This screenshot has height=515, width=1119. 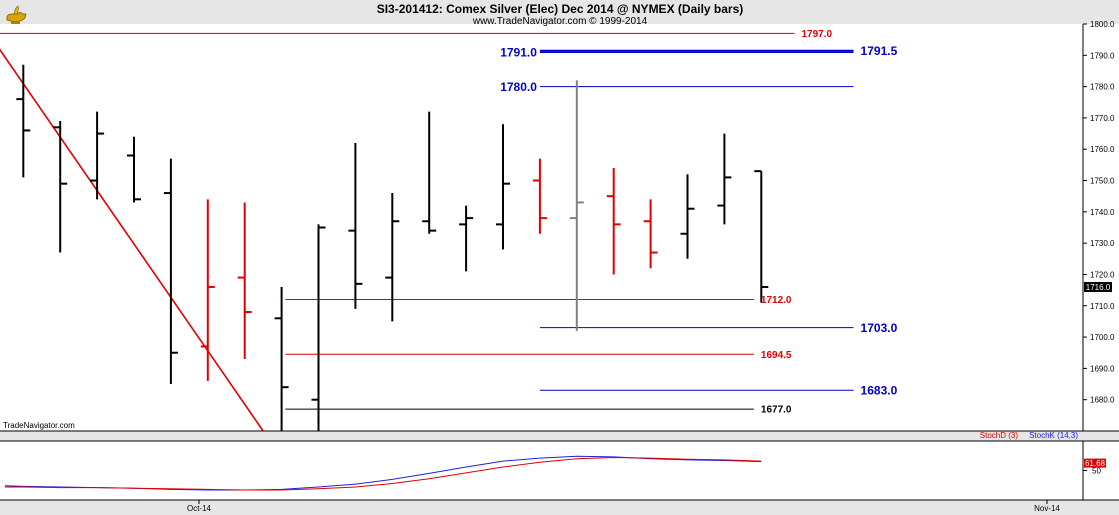 What do you see at coordinates (776, 410) in the screenshot?
I see `level-label: 1677.0` at bounding box center [776, 410].